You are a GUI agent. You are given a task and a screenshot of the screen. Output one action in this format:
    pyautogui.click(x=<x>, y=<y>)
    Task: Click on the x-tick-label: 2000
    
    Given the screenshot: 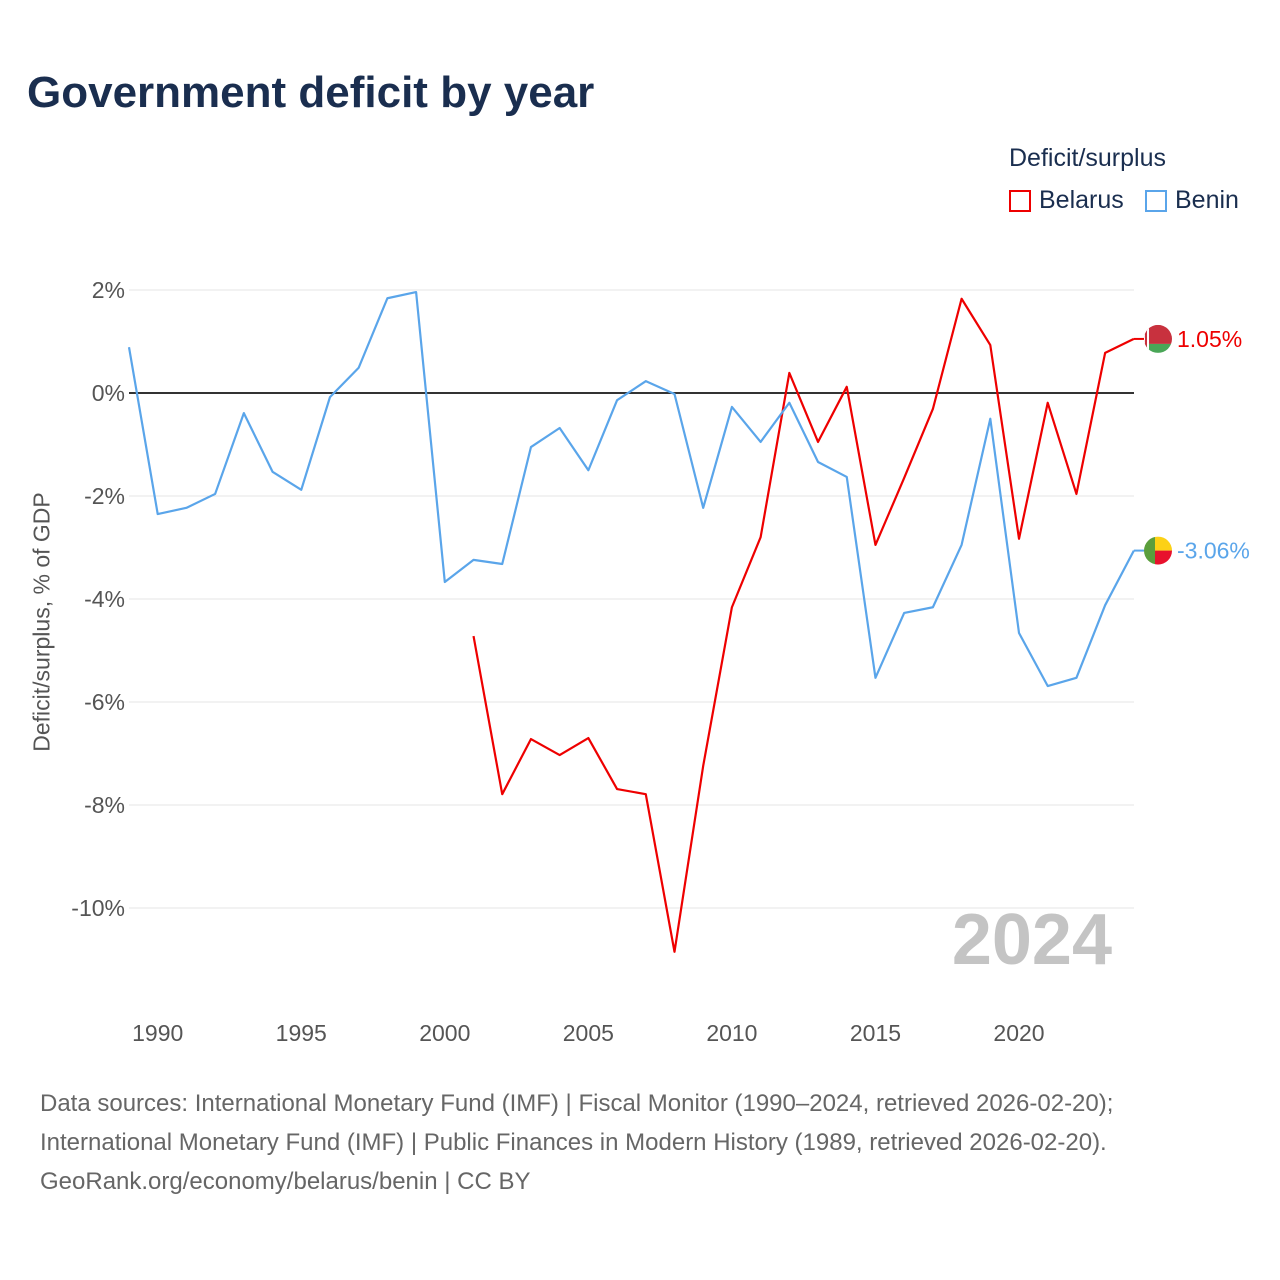 What is the action you would take?
    pyautogui.click(x=444, y=1033)
    